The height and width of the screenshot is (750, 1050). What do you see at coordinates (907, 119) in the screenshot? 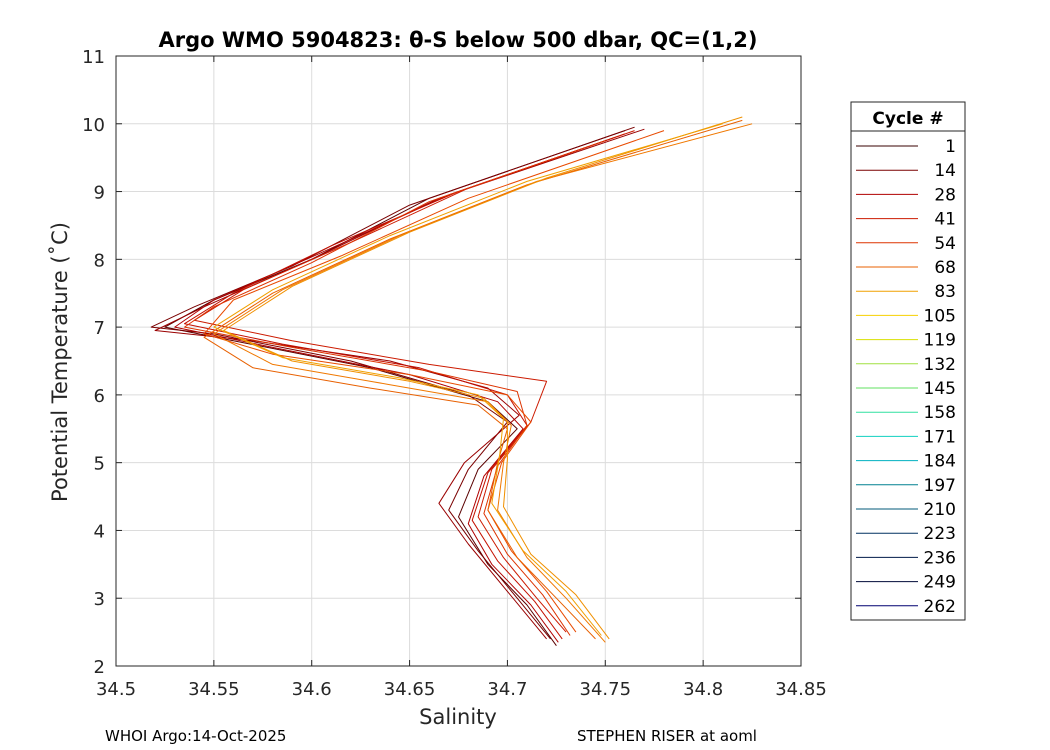
I see `legend-title: Cycle #` at bounding box center [907, 119].